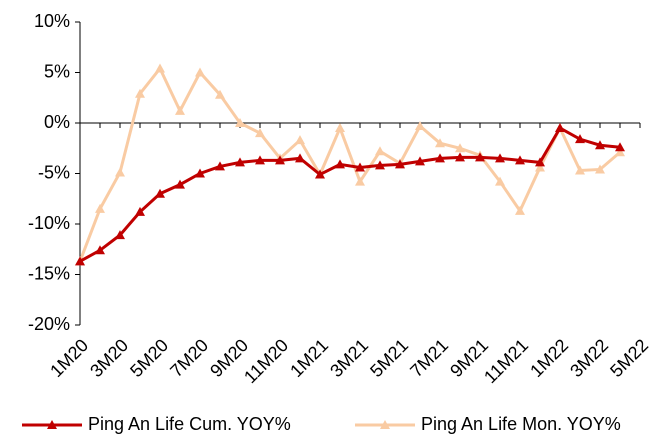 The width and height of the screenshot is (664, 438). What do you see at coordinates (589, 358) in the screenshot?
I see `x-tick-label: 3M22` at bounding box center [589, 358].